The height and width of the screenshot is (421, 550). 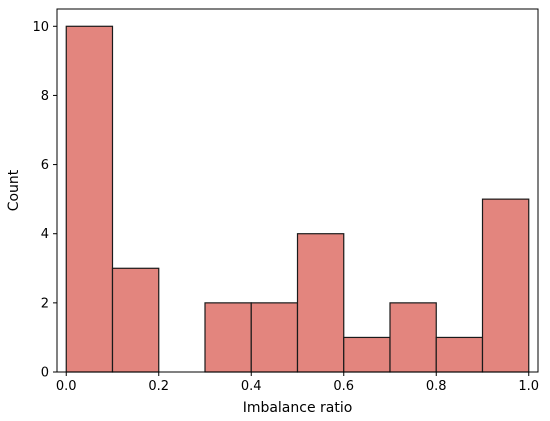 I want to click on x-tick-label: 0.0, so click(x=66, y=386).